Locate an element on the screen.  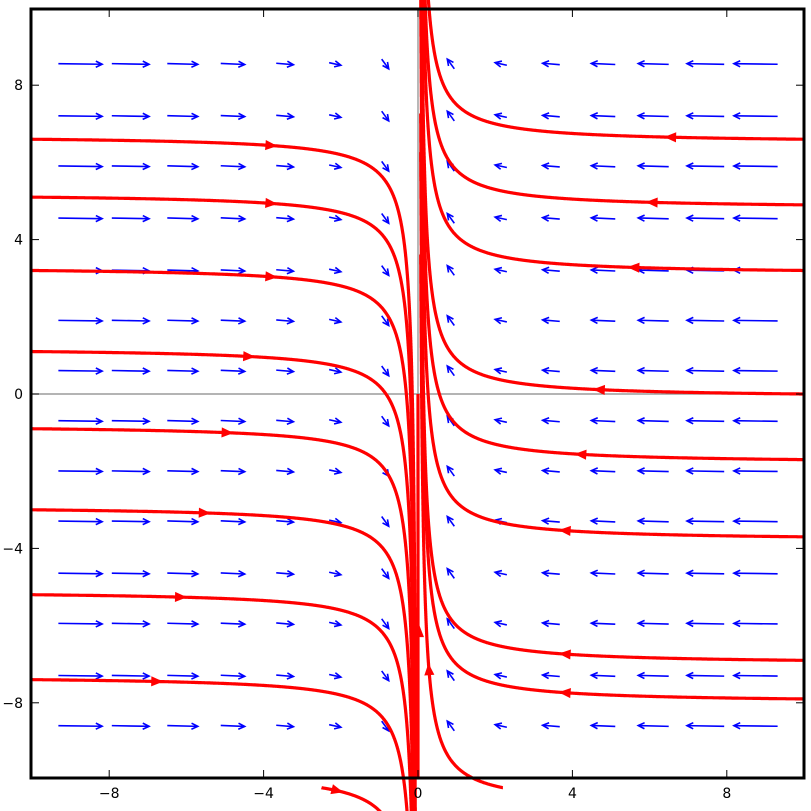
streamline-bottom is located at coordinates (351, 797).